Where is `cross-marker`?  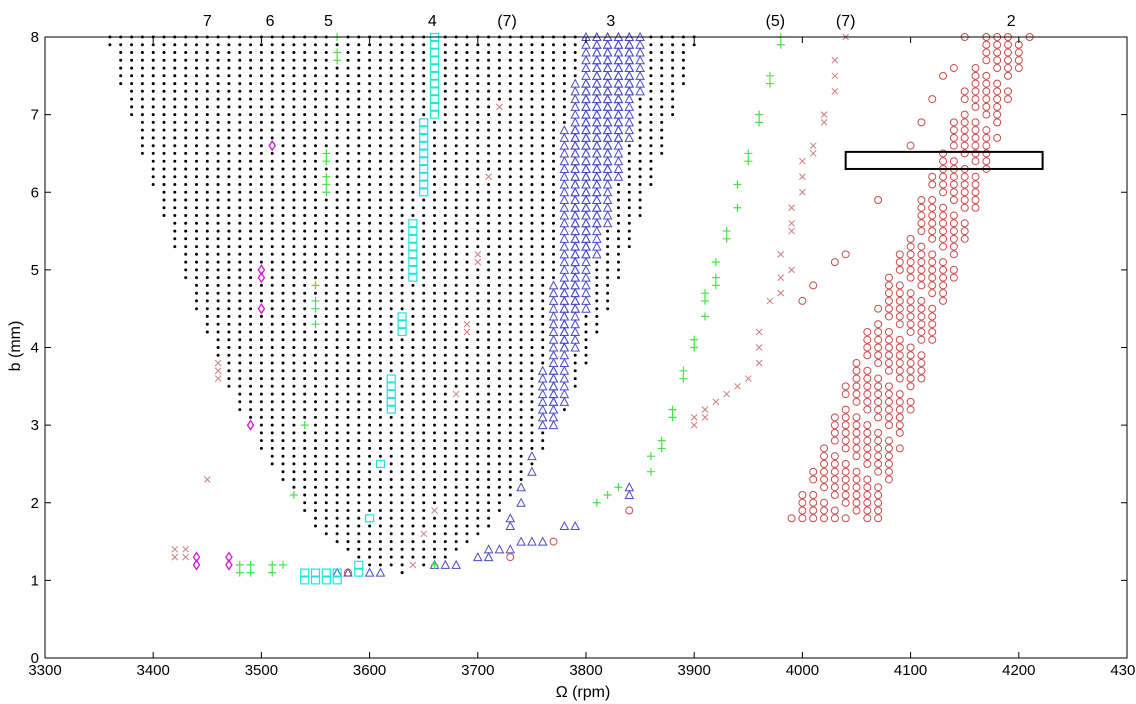 cross-marker is located at coordinates (488, 177).